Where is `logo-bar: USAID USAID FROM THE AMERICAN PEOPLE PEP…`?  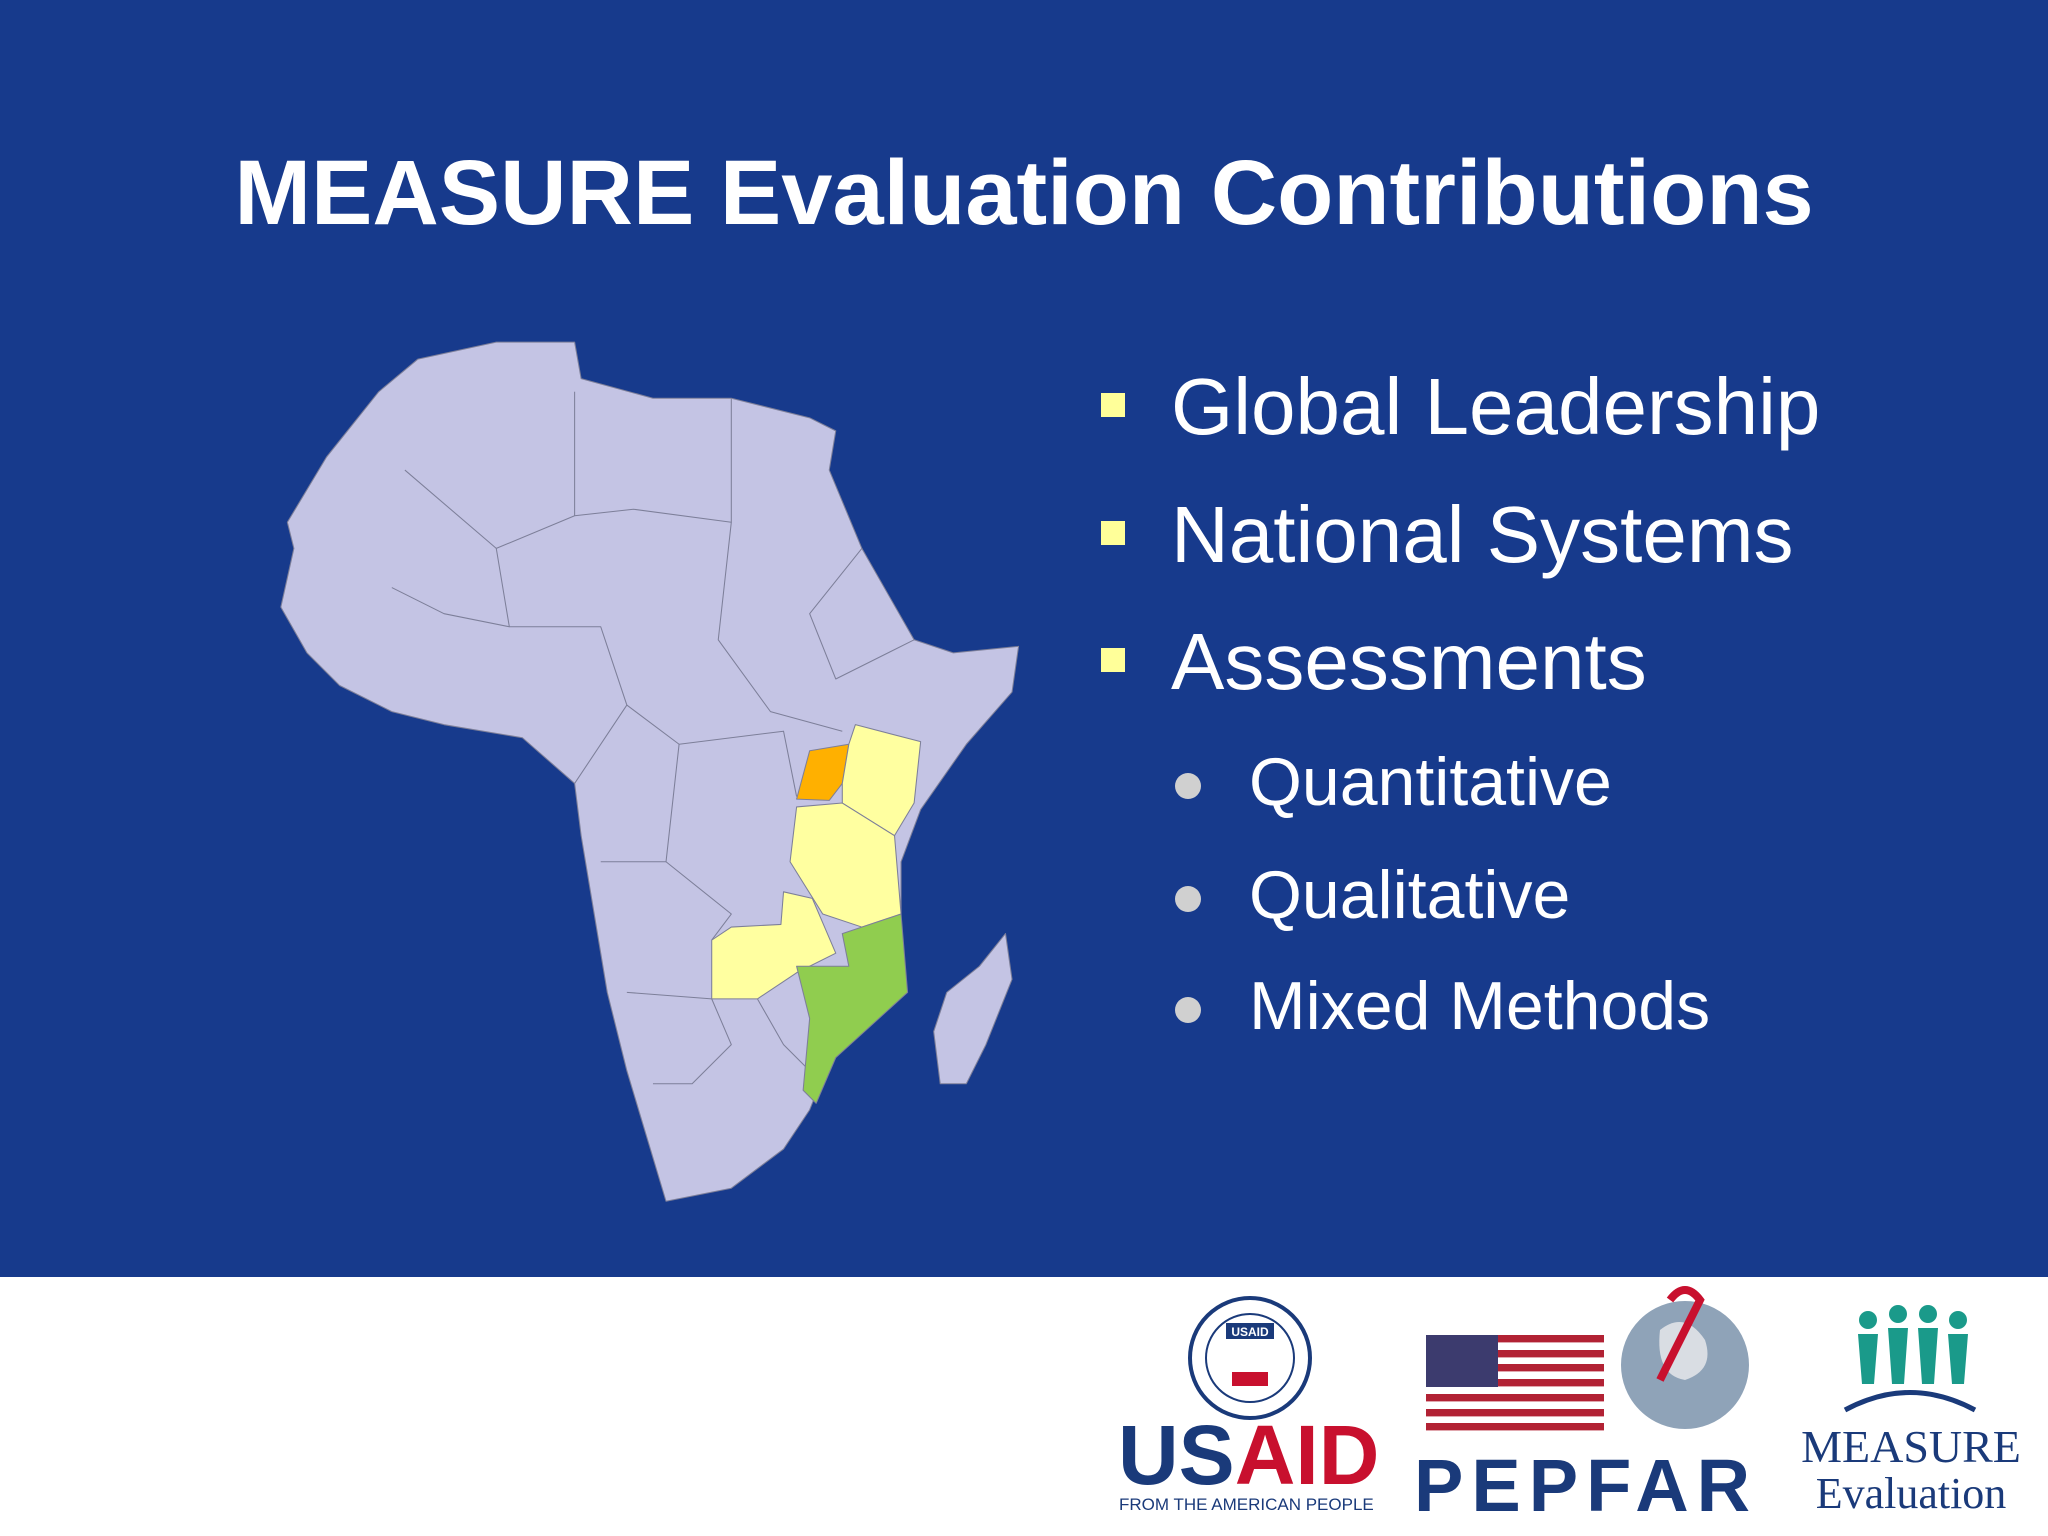
logo-bar: USAID USAID FROM THE AMERICAN PEOPLE PEP… is located at coordinates (1569, 1406).